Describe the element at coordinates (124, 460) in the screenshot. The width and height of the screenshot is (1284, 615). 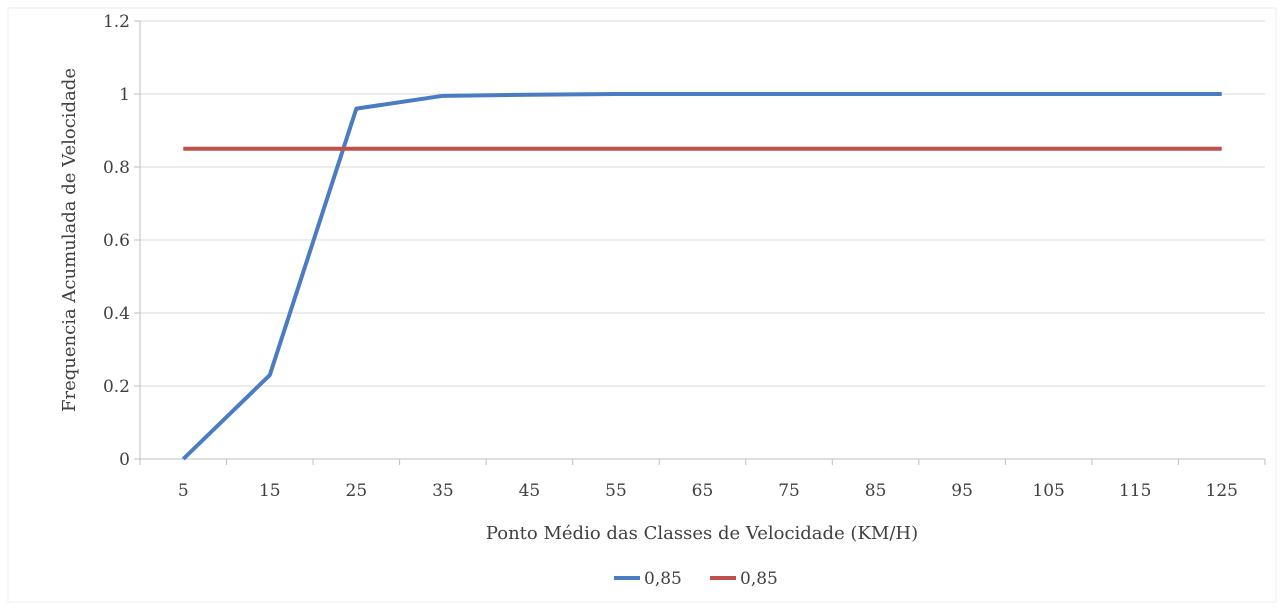
I see `y-tick-label: 0` at that location.